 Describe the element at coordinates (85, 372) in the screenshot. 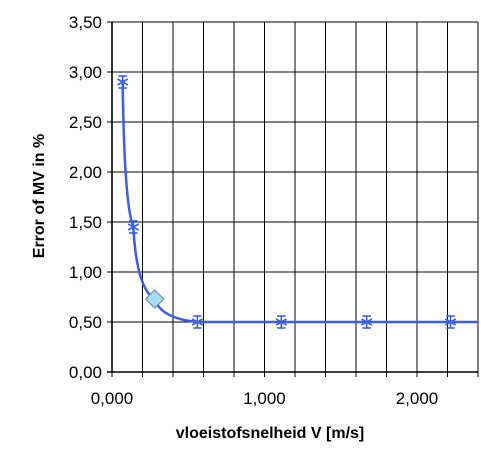

I see `y-tick-label: 0,00` at that location.